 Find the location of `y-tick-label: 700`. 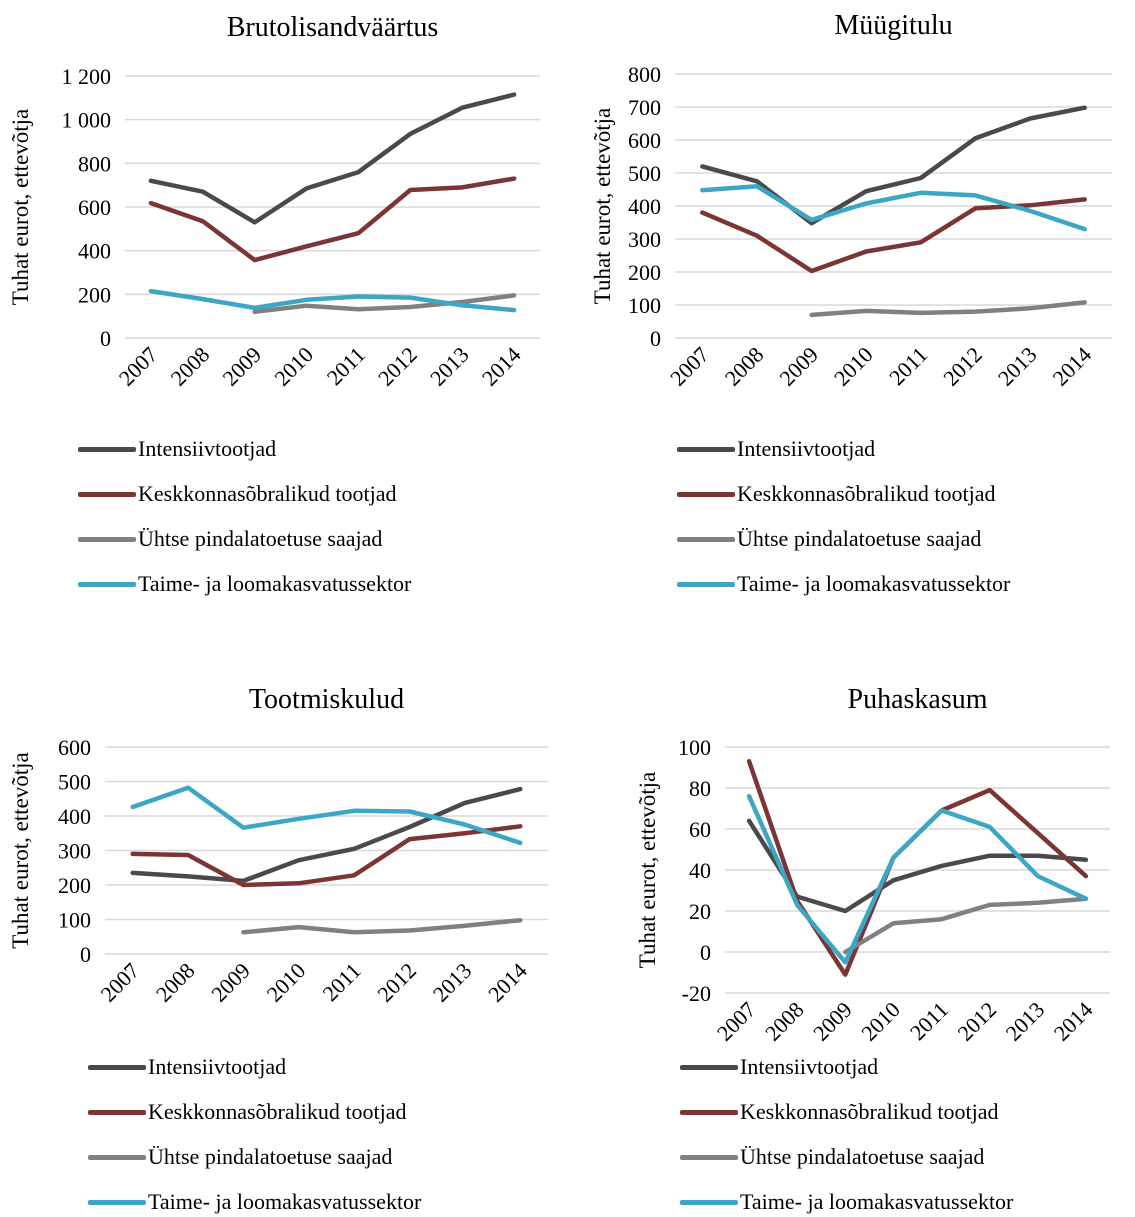

y-tick-label: 700 is located at coordinates (644, 107).